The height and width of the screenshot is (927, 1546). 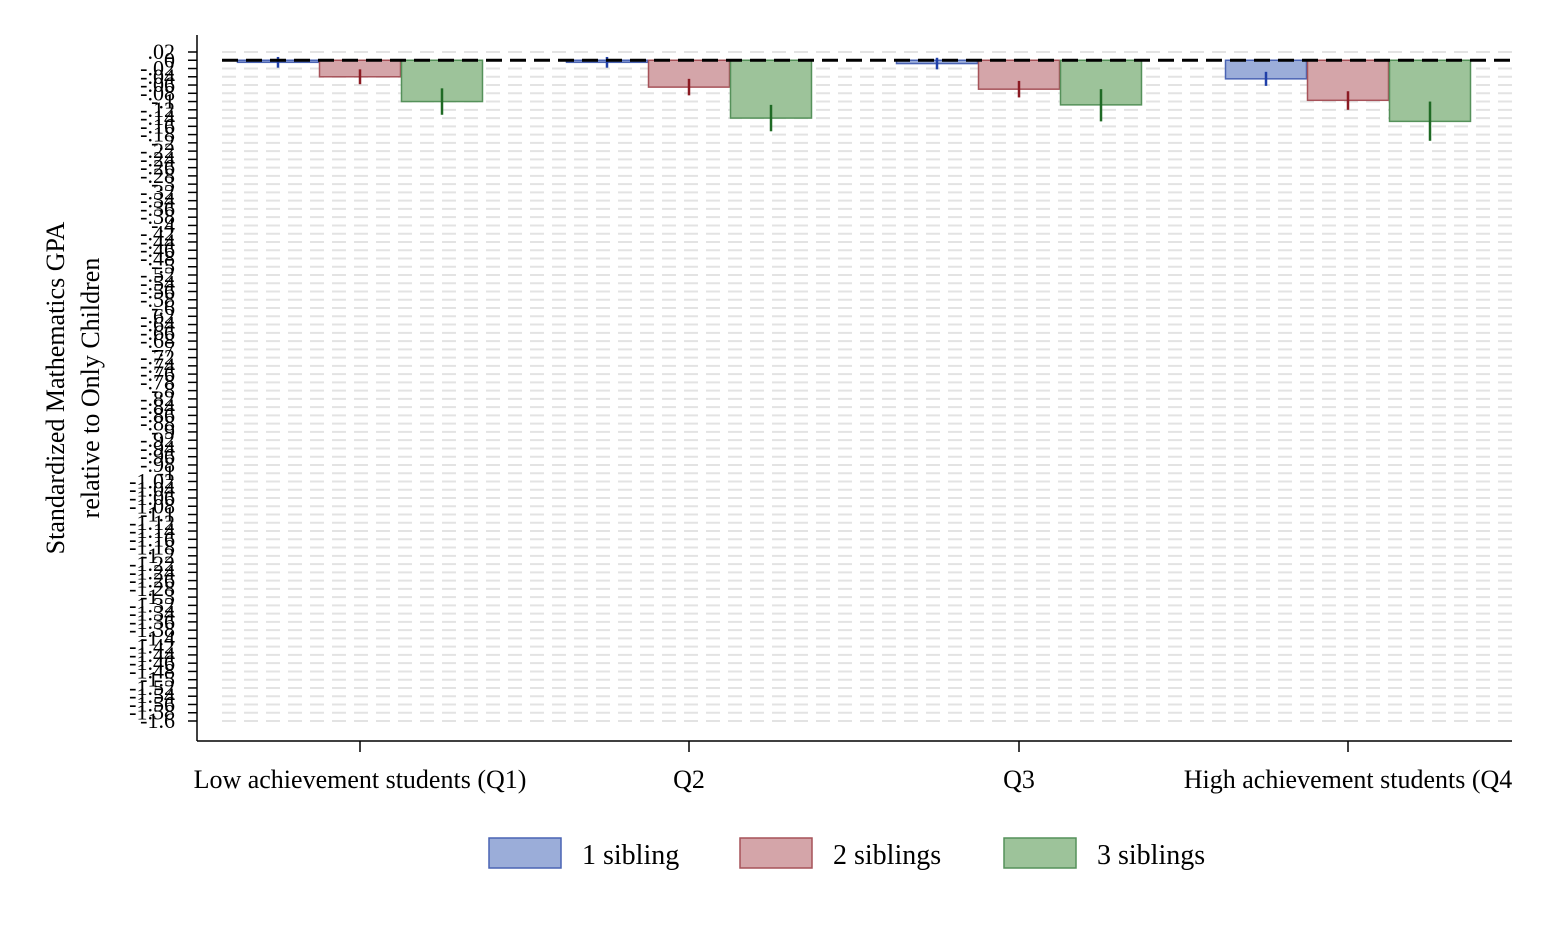 I want to click on y-tick-label: -1.38, so click(x=152, y=629).